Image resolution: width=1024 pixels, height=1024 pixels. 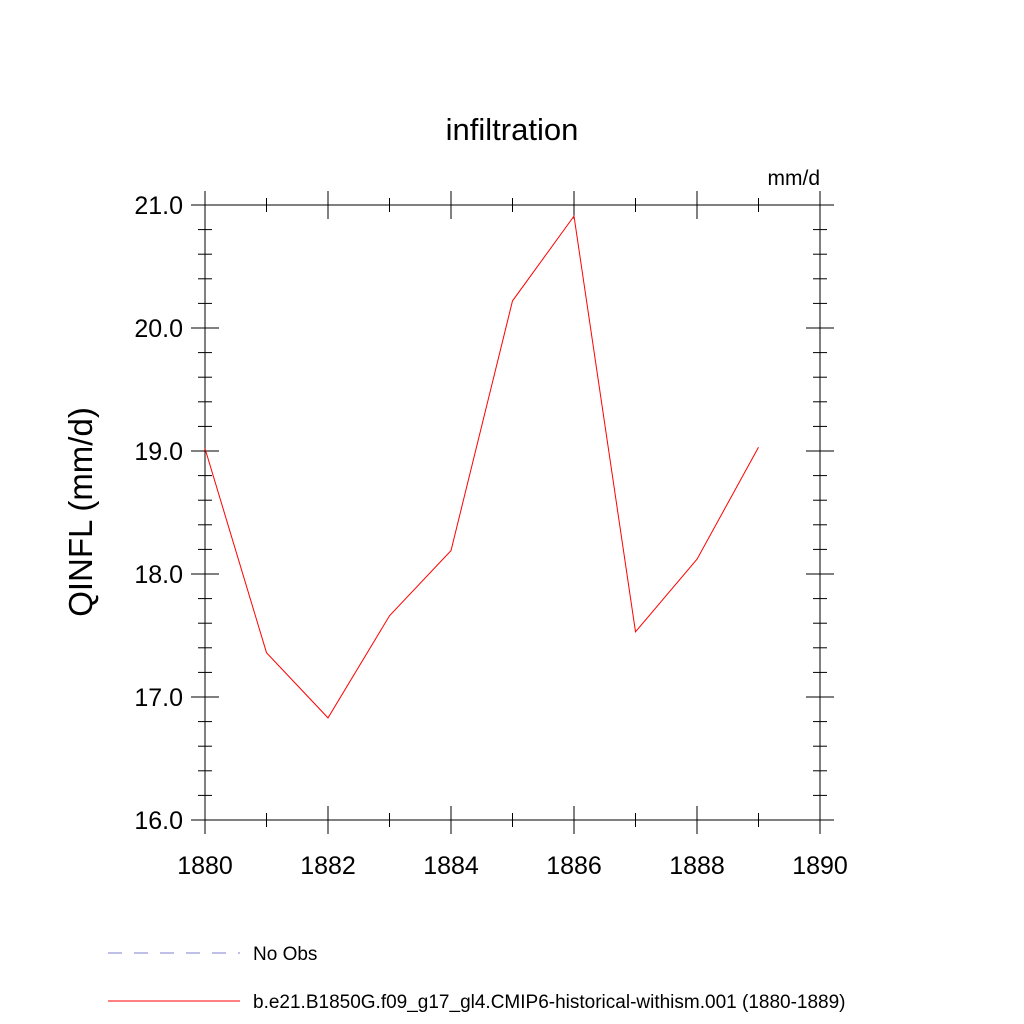 I want to click on x-tick-label: 1890, so click(x=820, y=866).